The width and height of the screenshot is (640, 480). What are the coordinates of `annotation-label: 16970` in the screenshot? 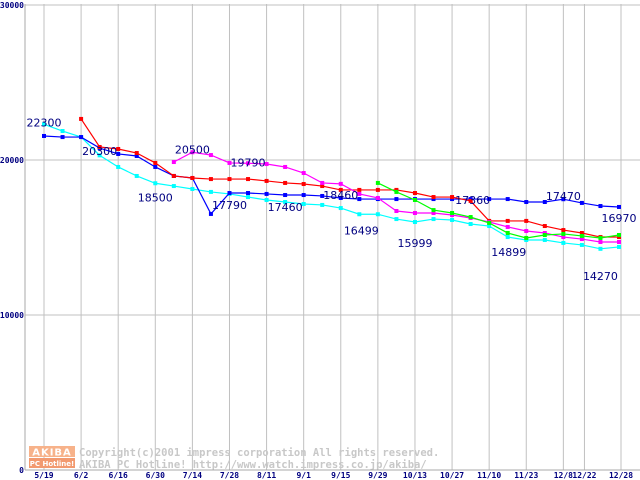 It's located at (619, 218).